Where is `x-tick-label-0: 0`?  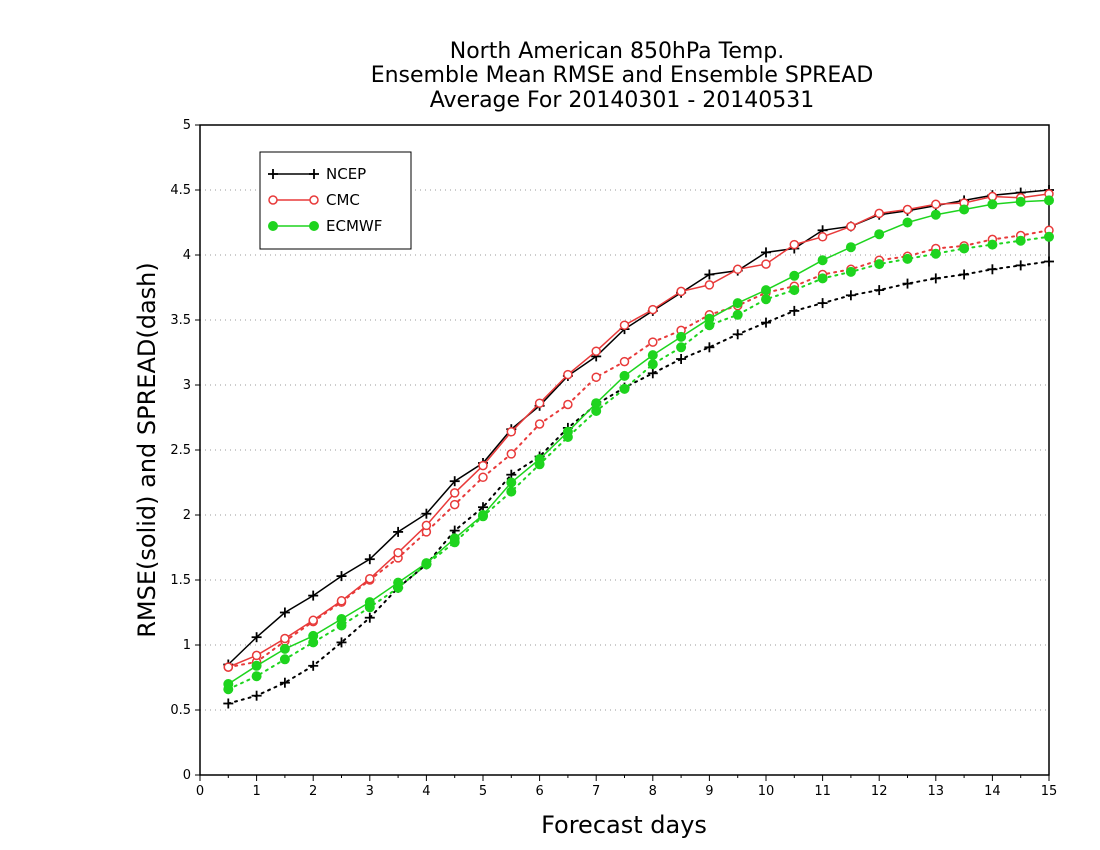
x-tick-label-0: 0 is located at coordinates (200, 791).